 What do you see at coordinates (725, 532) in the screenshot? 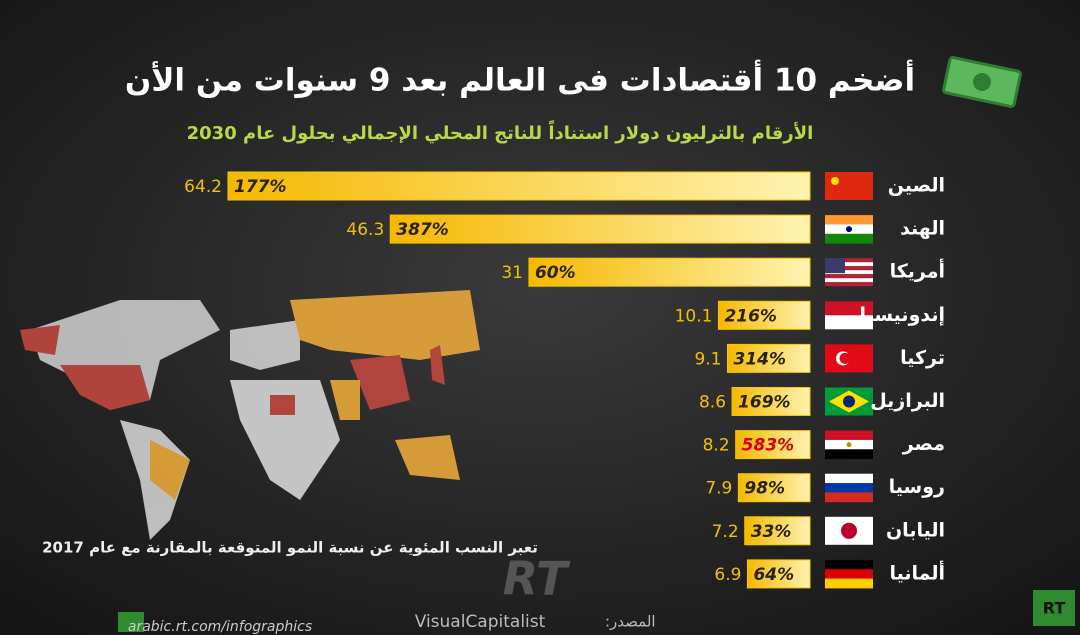
I see `value-label: 7.2` at bounding box center [725, 532].